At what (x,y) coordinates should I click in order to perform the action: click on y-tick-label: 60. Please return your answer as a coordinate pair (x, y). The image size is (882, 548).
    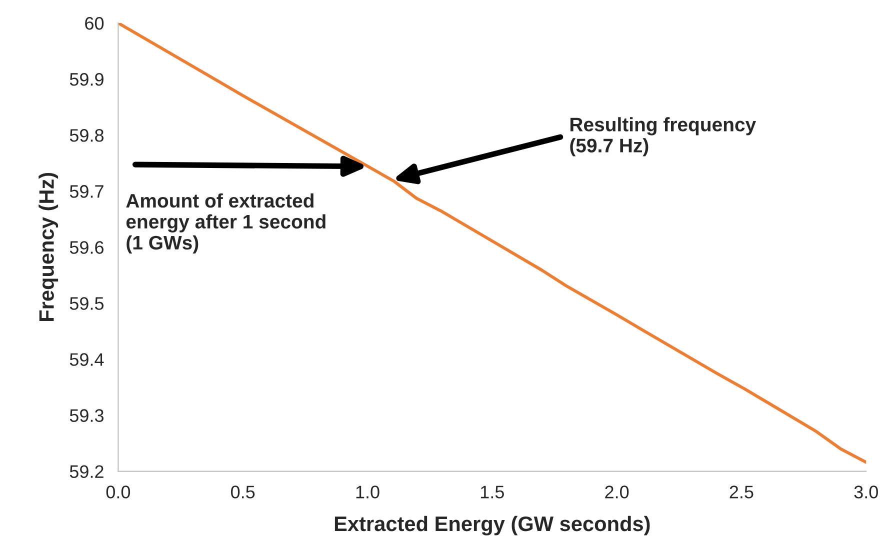
    Looking at the image, I should click on (94, 23).